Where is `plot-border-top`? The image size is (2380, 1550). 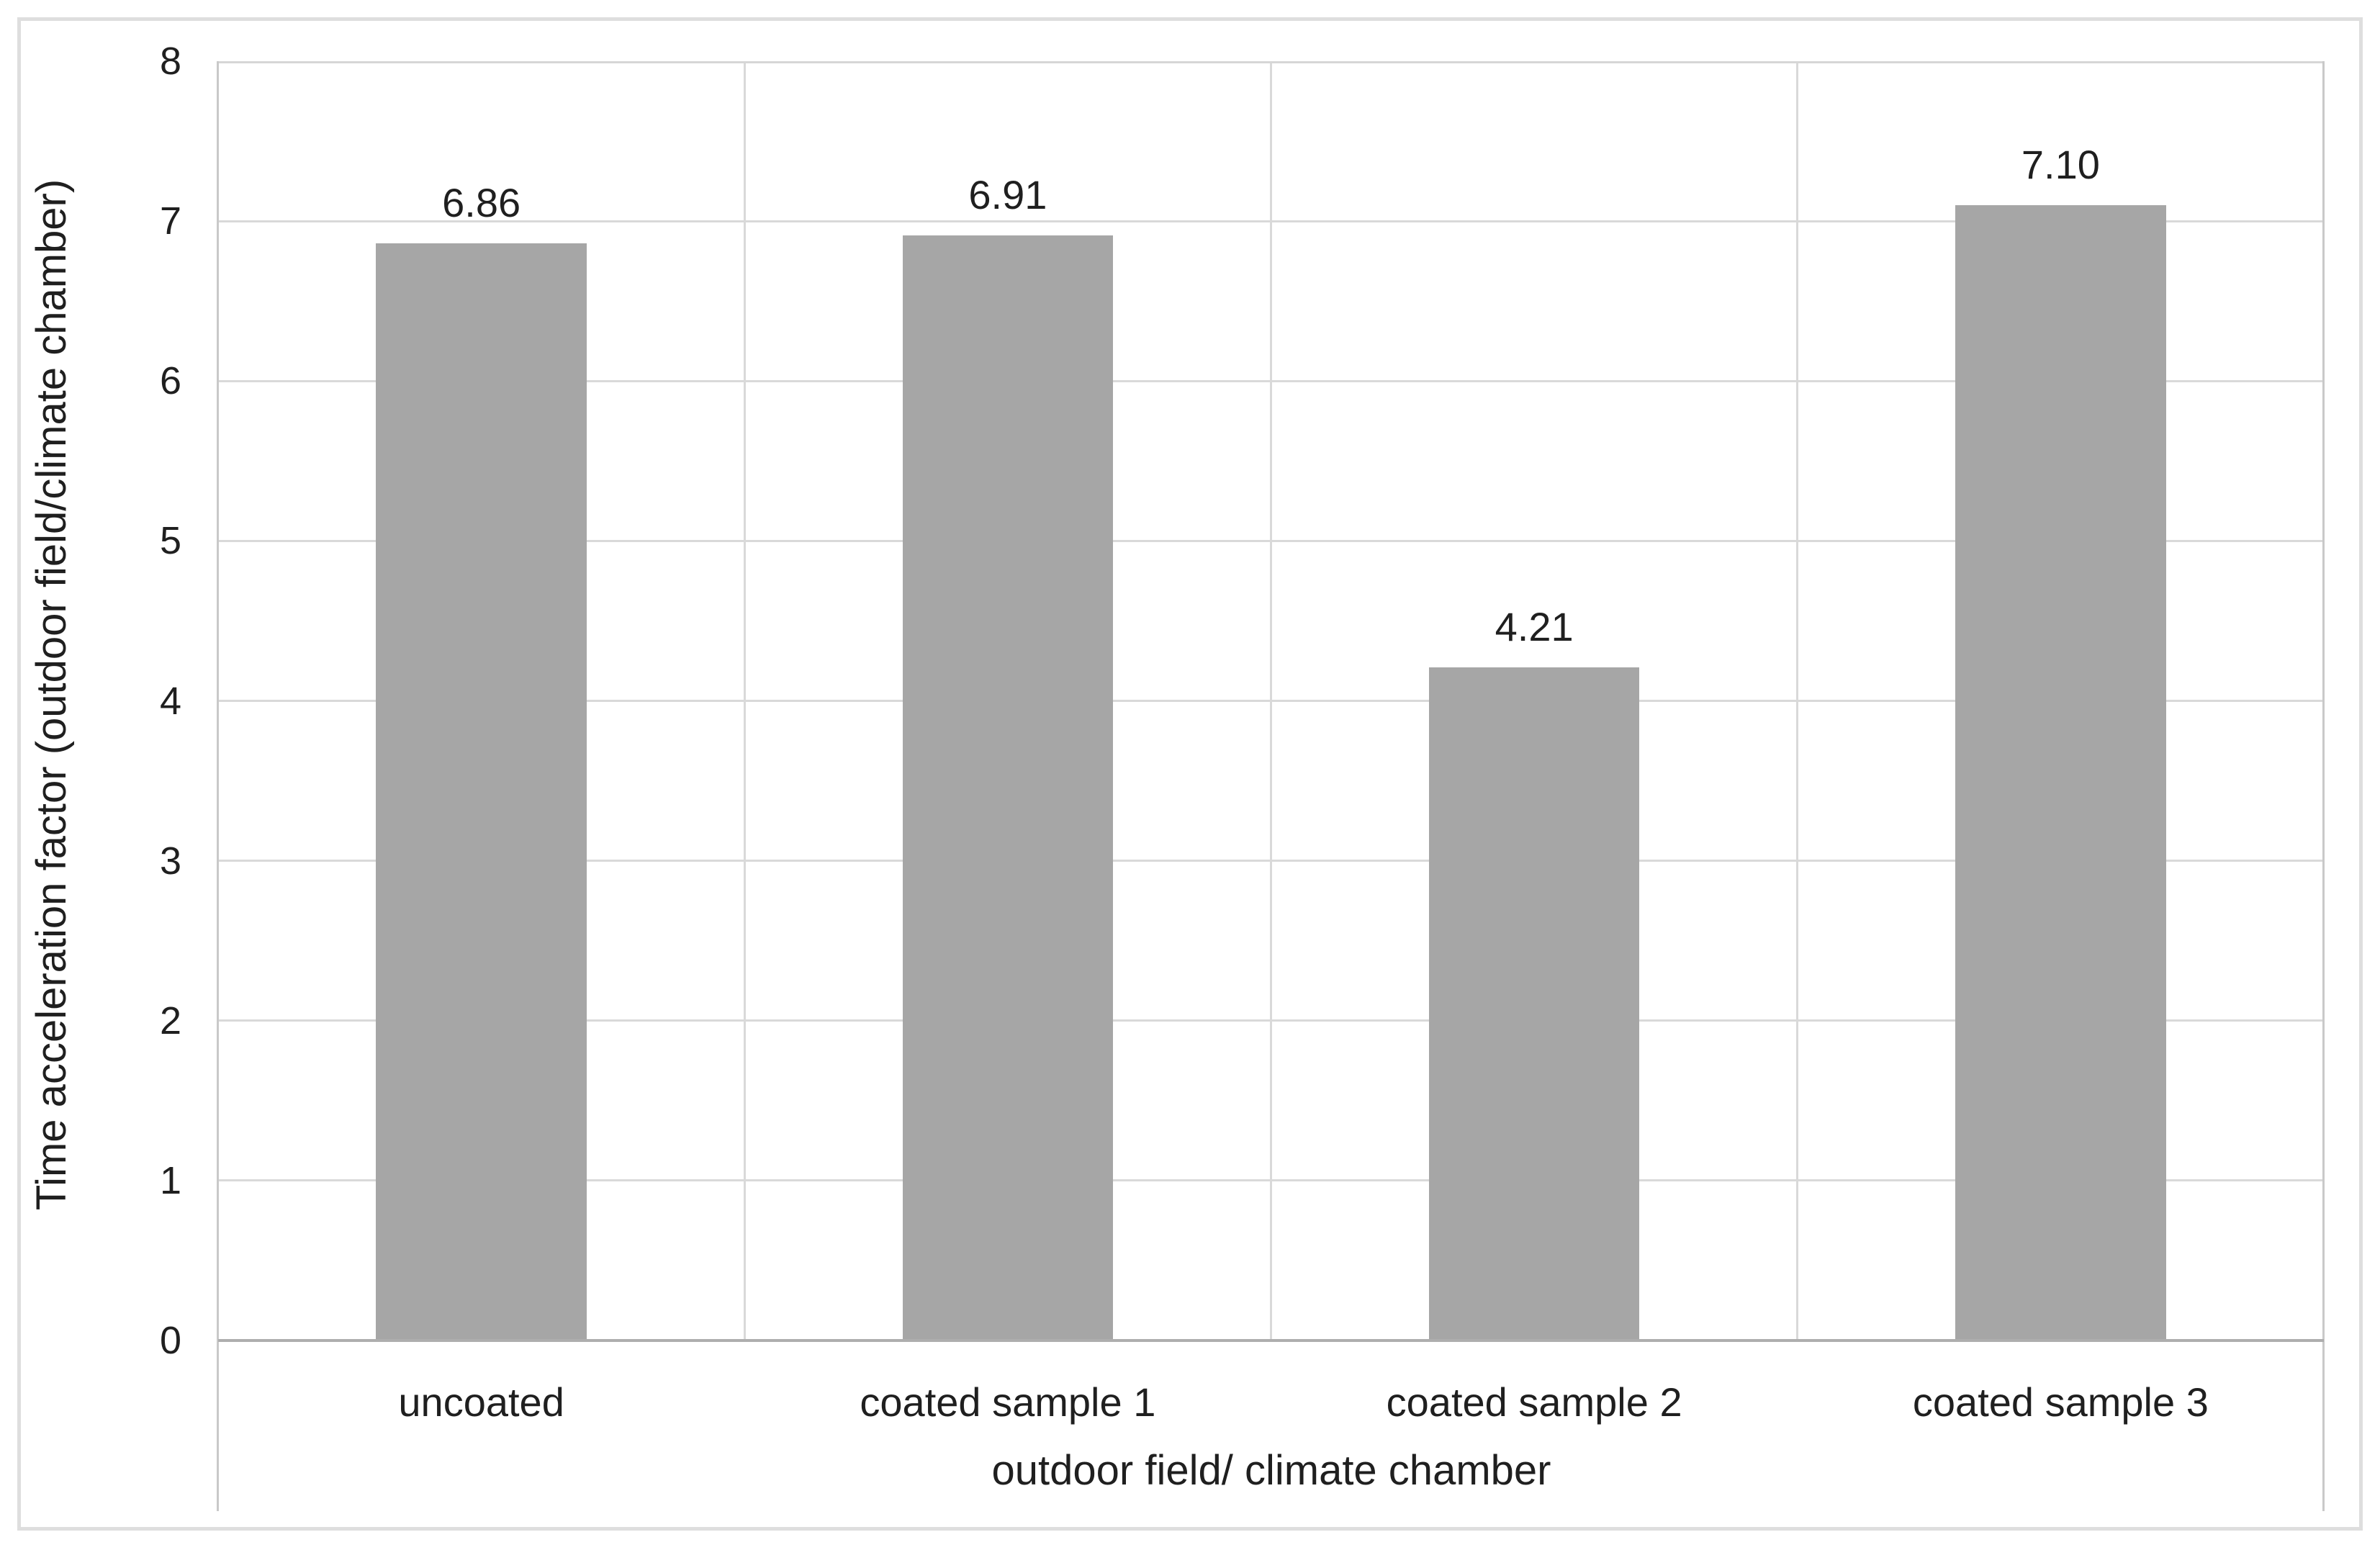 plot-border-top is located at coordinates (1271, 62).